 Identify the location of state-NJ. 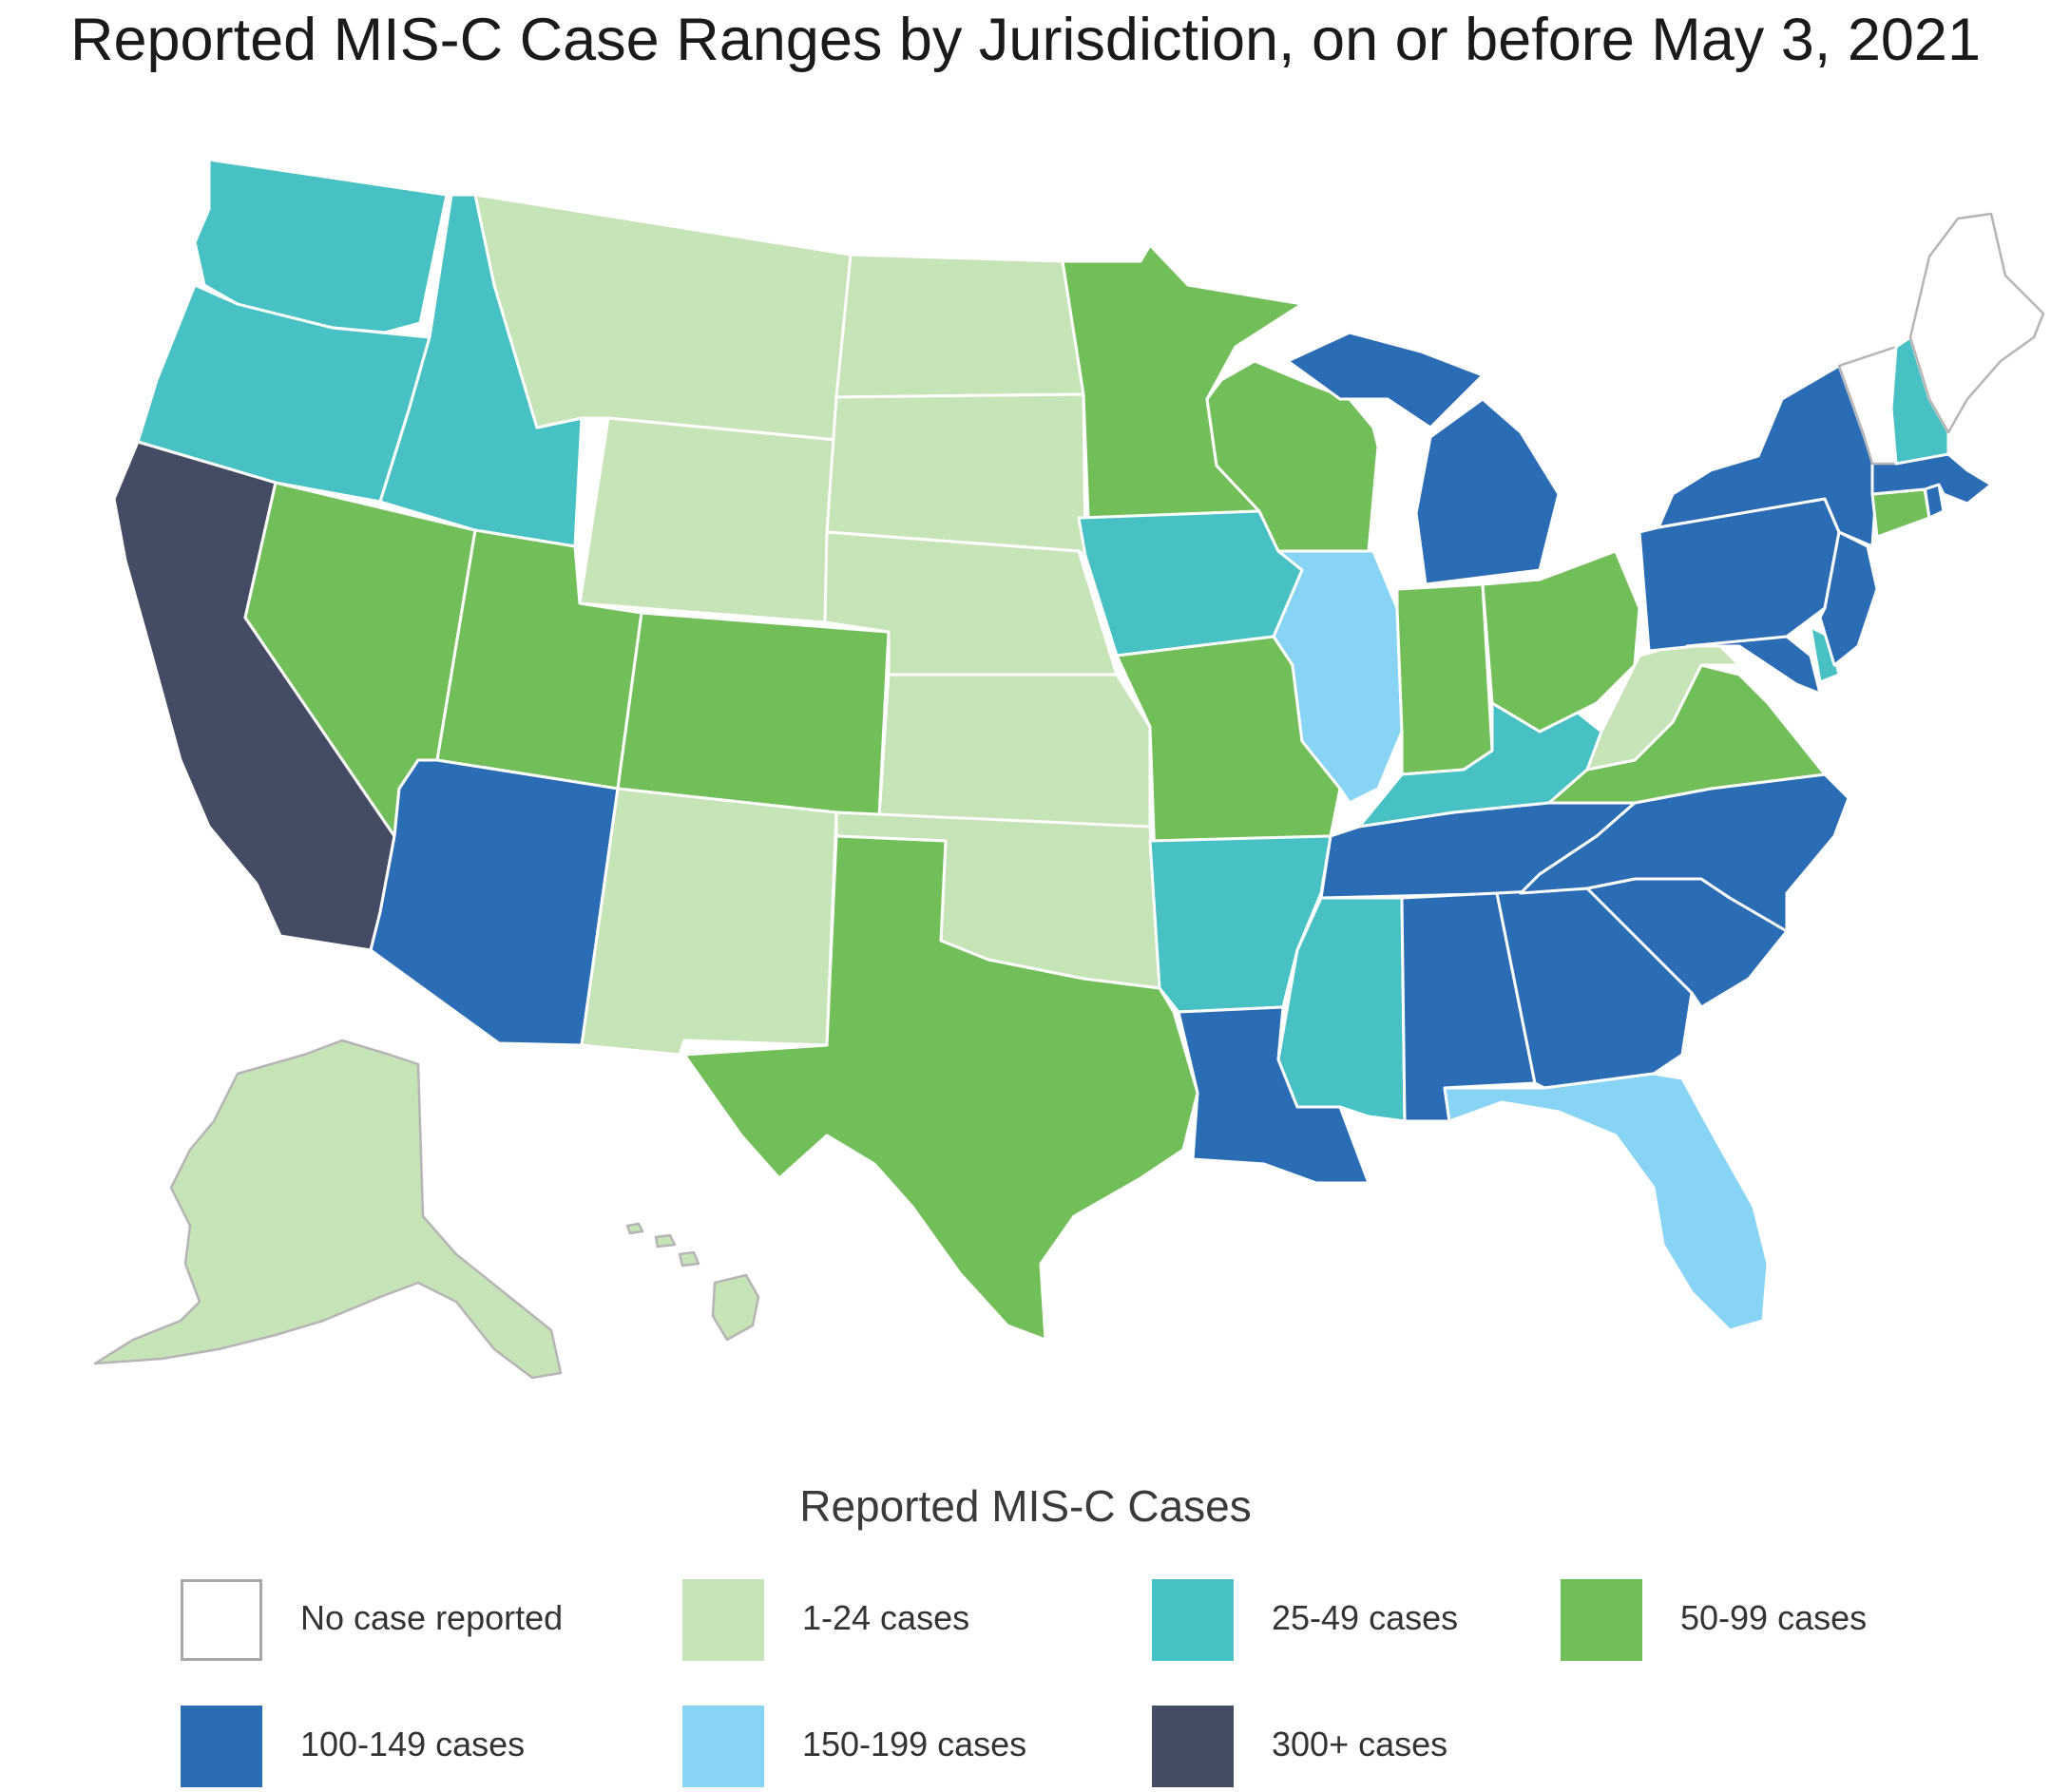
(1849, 598).